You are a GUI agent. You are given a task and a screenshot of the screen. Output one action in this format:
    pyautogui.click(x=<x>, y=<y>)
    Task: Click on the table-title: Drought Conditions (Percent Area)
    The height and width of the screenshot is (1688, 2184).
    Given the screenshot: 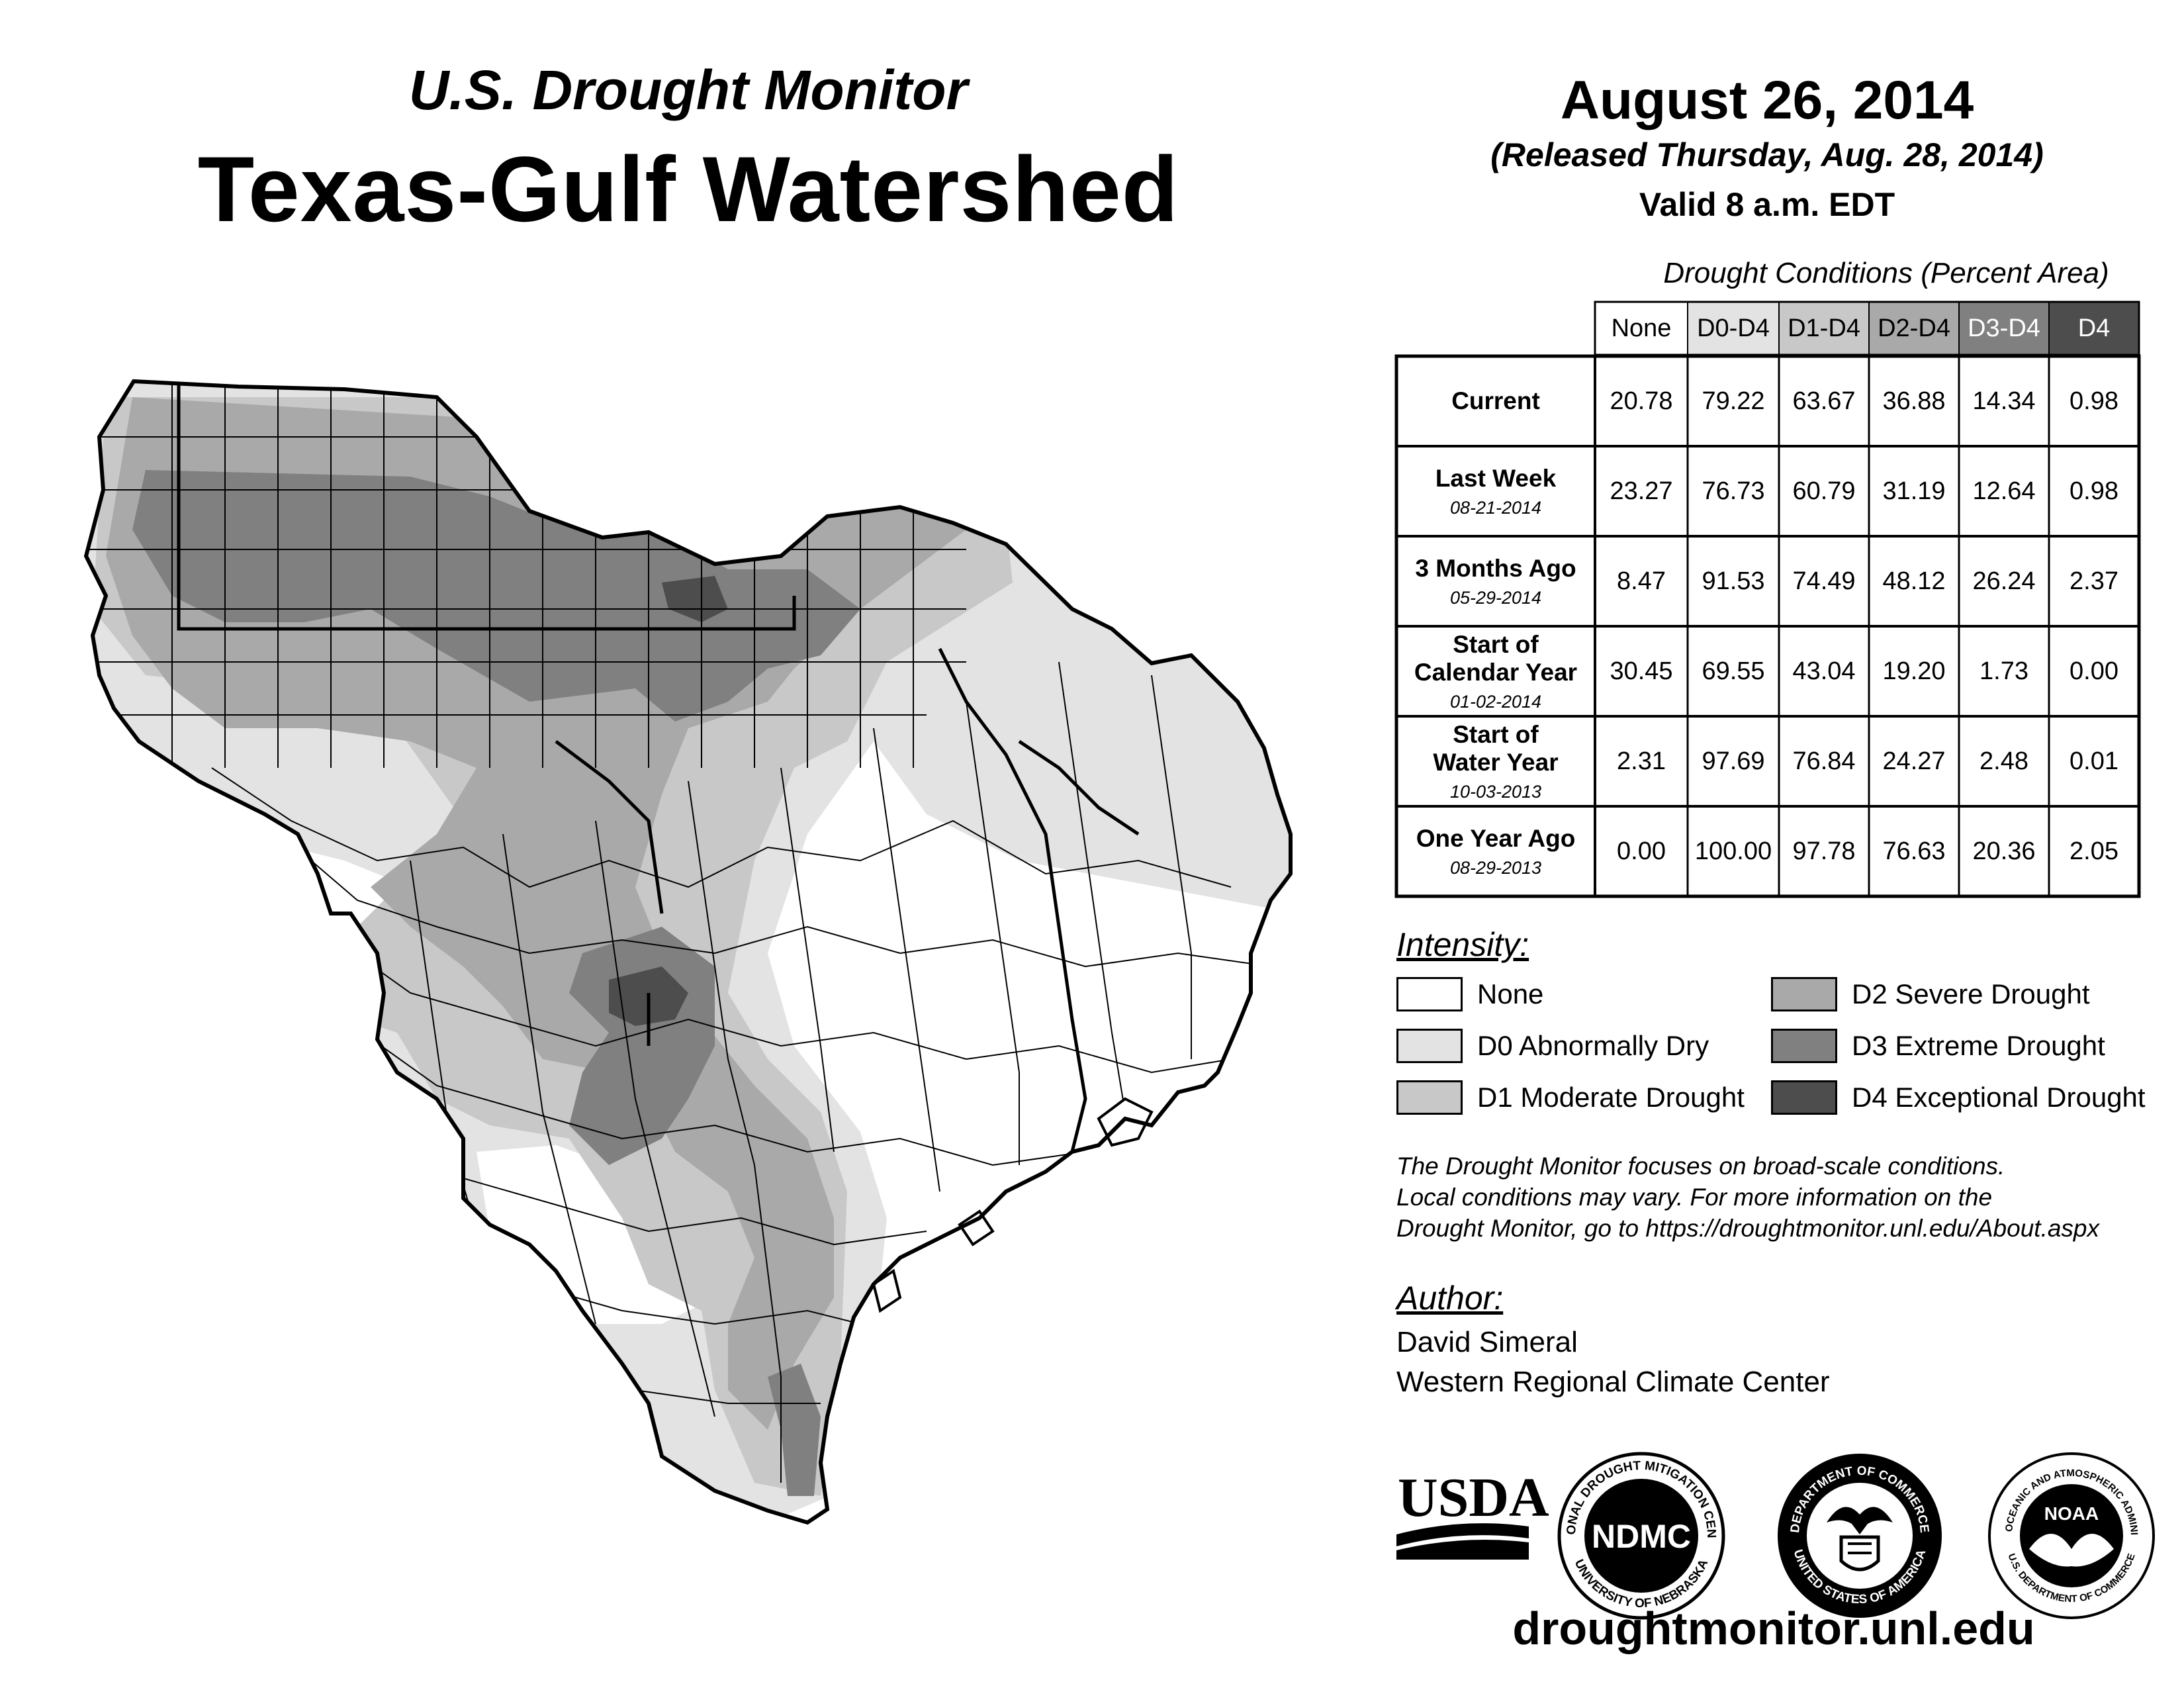 What is the action you would take?
    pyautogui.click(x=1886, y=273)
    